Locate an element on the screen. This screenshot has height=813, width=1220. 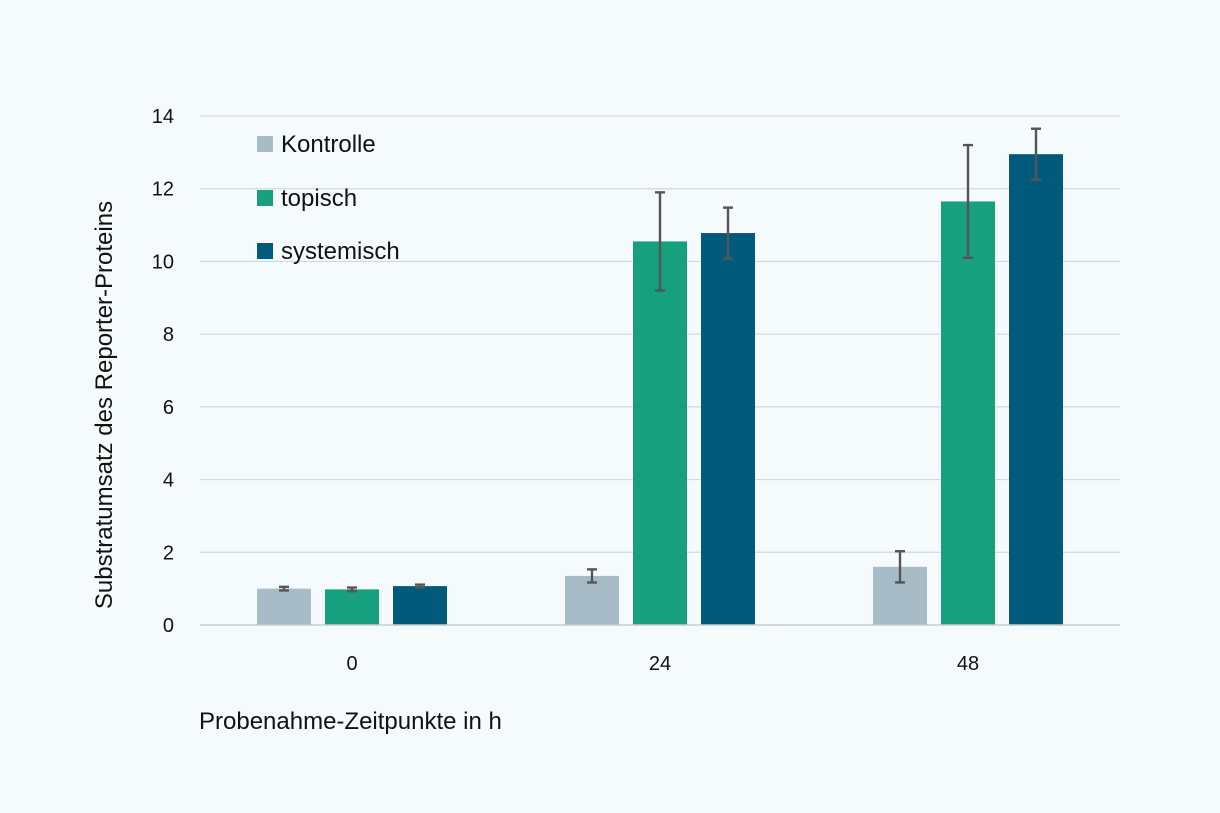
legend-item-kontrolle: Kontrolle is located at coordinates (316, 144).